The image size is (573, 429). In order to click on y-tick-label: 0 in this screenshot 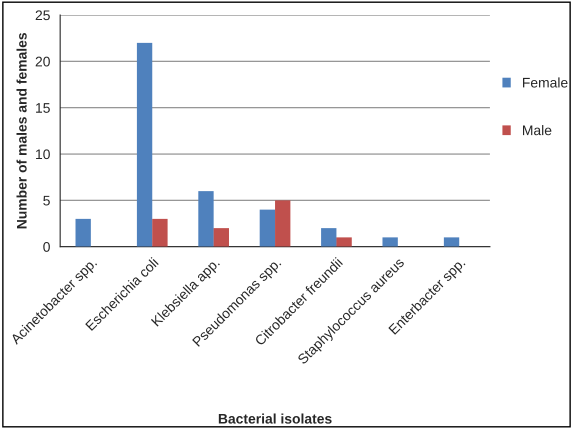, I will do `click(46, 247)`.